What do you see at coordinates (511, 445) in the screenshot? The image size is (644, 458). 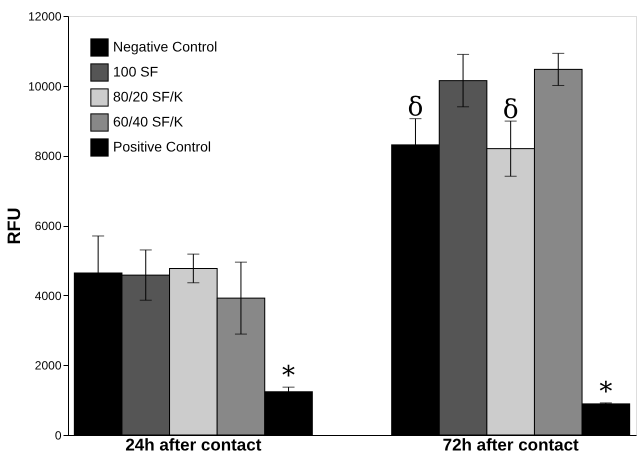 I see `x-tick-label: 72h after contact` at bounding box center [511, 445].